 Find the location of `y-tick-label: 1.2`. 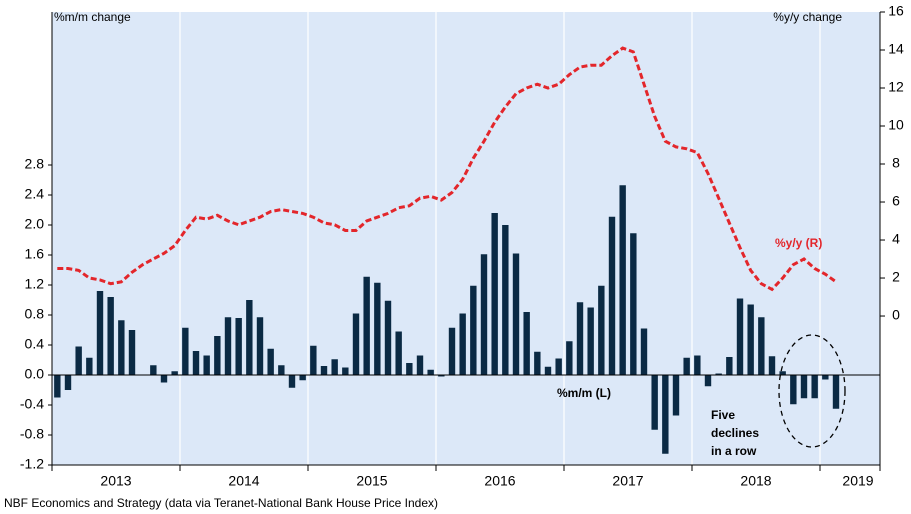

y-tick-label: 1.2 is located at coordinates (35, 284).